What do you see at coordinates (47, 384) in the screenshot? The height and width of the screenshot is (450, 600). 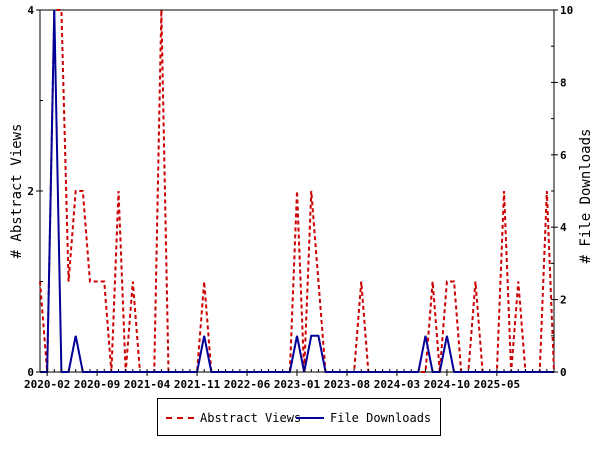 I see `x-tick-label: 2020-02` at bounding box center [47, 384].